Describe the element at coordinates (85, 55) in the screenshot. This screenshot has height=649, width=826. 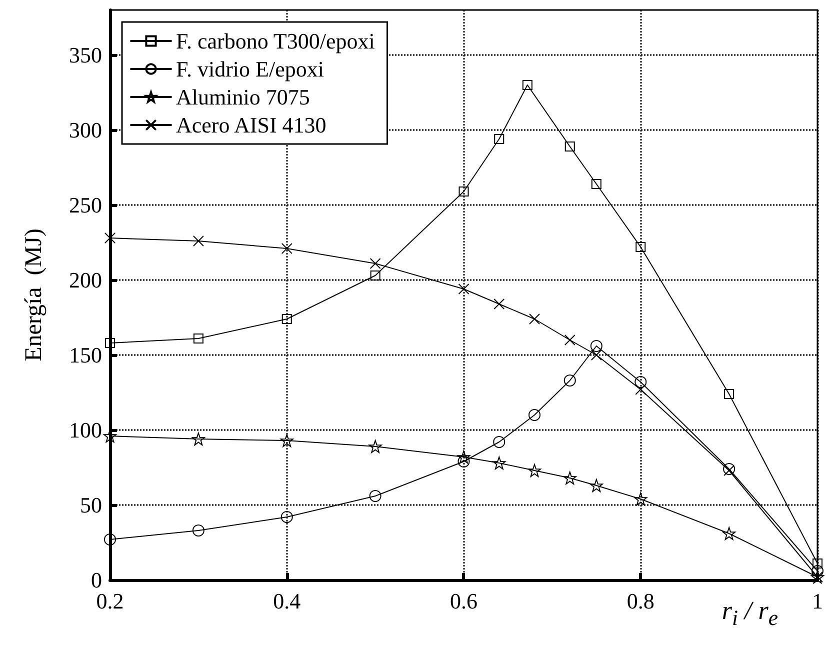
I see `y-tick-label: 350` at that location.